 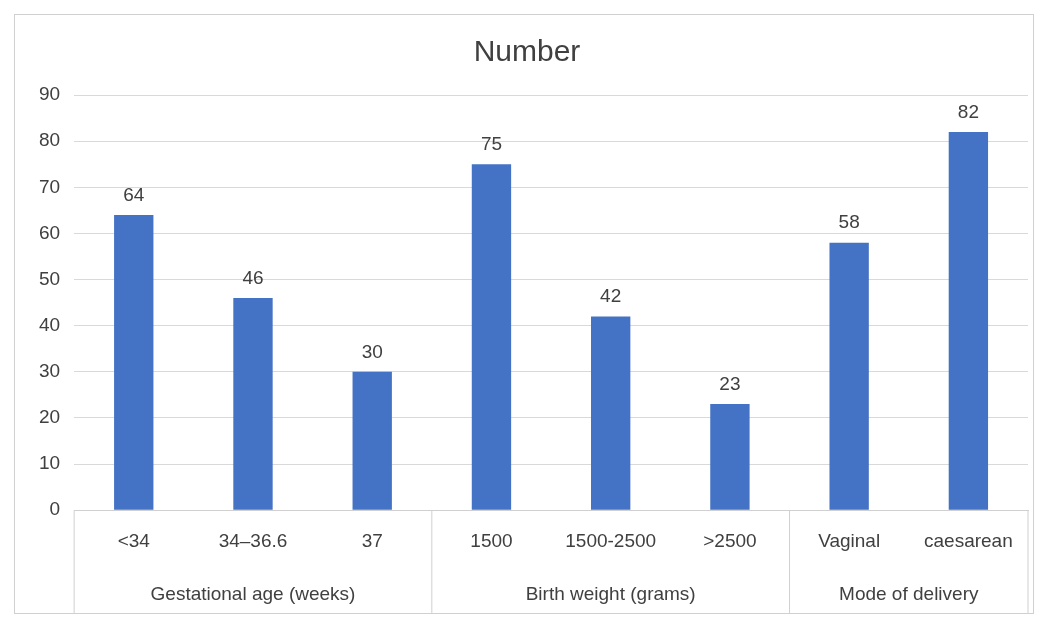 What do you see at coordinates (611, 296) in the screenshot?
I see `data-label: 42` at bounding box center [611, 296].